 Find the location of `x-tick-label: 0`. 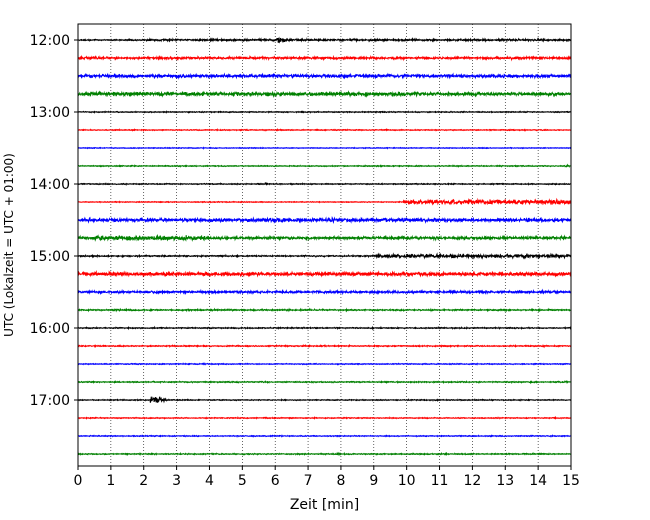

x-tick-label: 0 is located at coordinates (78, 481).